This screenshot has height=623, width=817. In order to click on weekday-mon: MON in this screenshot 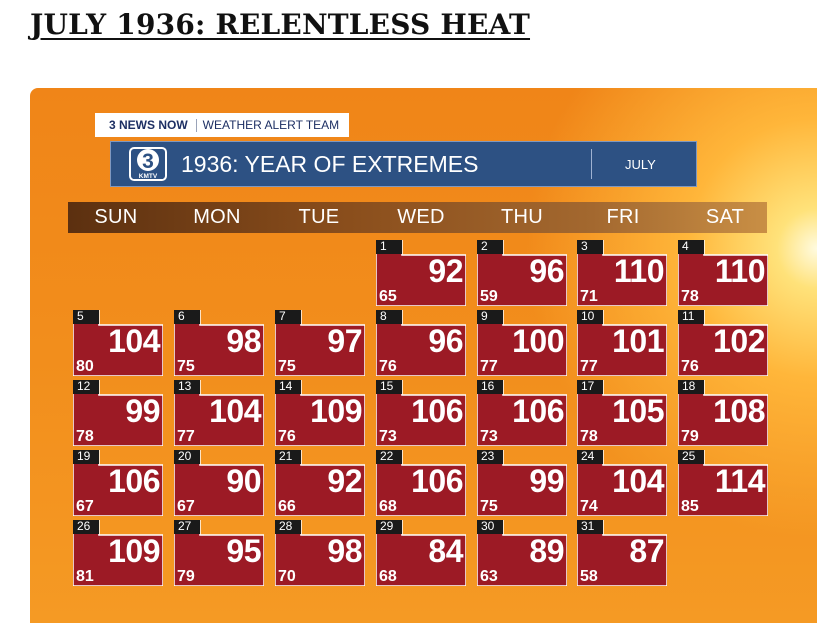, I will do `click(217, 217)`.